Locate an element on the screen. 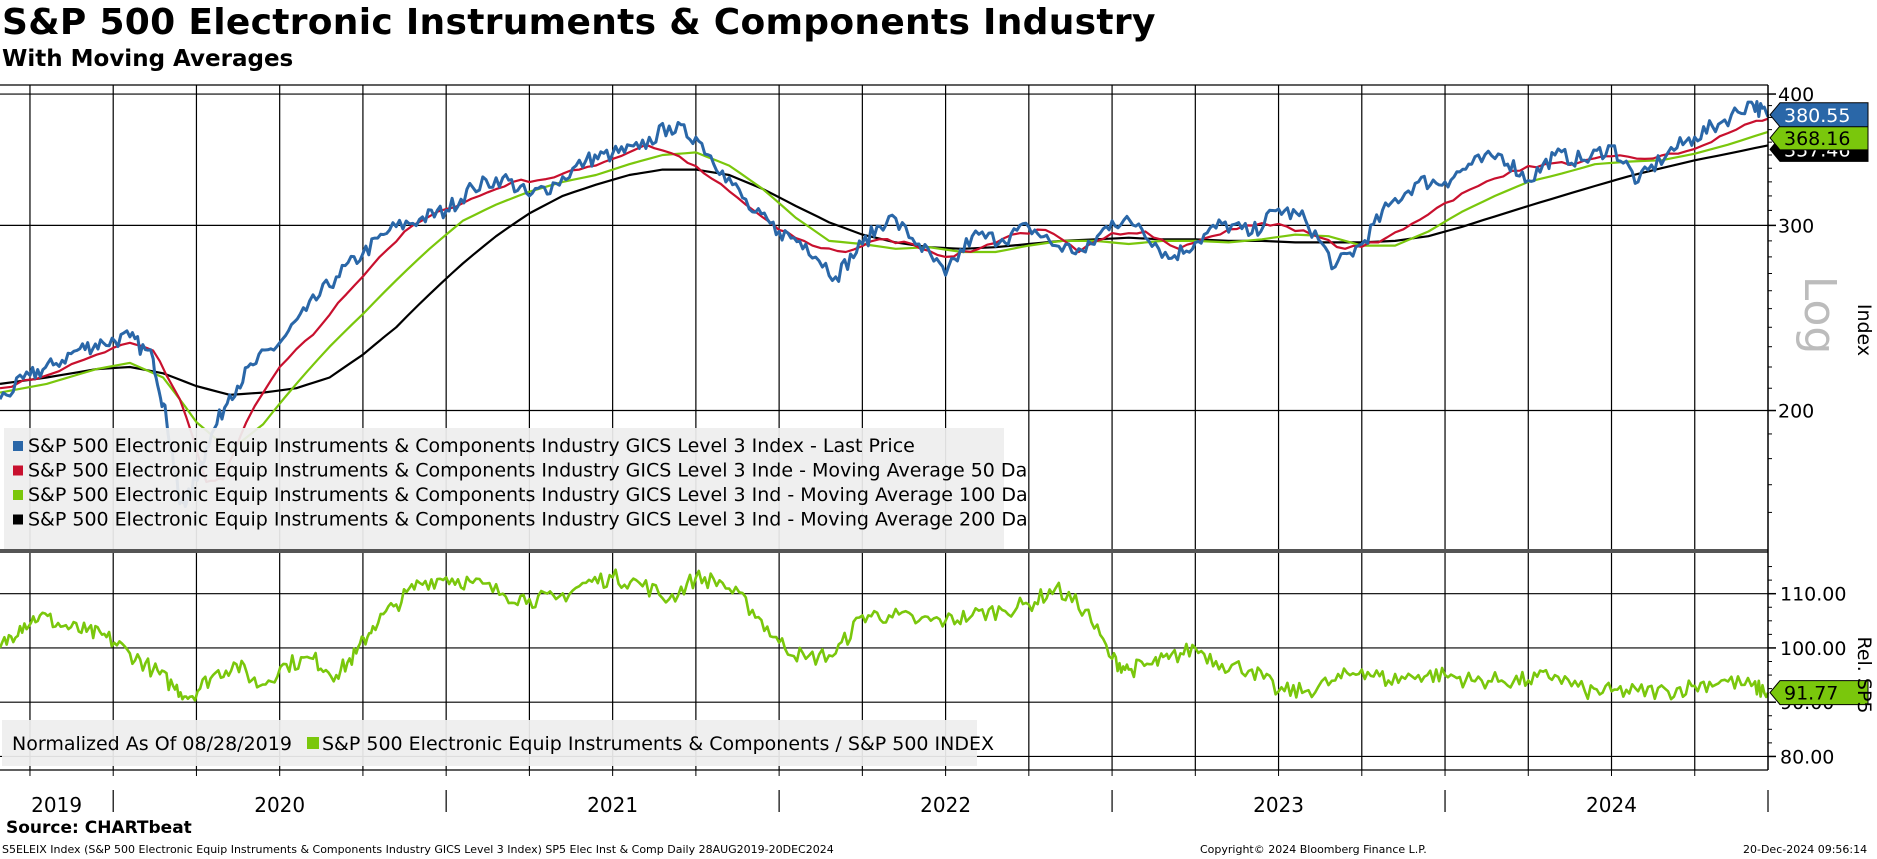 This screenshot has width=1877, height=859. price-value-tag-text: 380.55 is located at coordinates (1817, 116).